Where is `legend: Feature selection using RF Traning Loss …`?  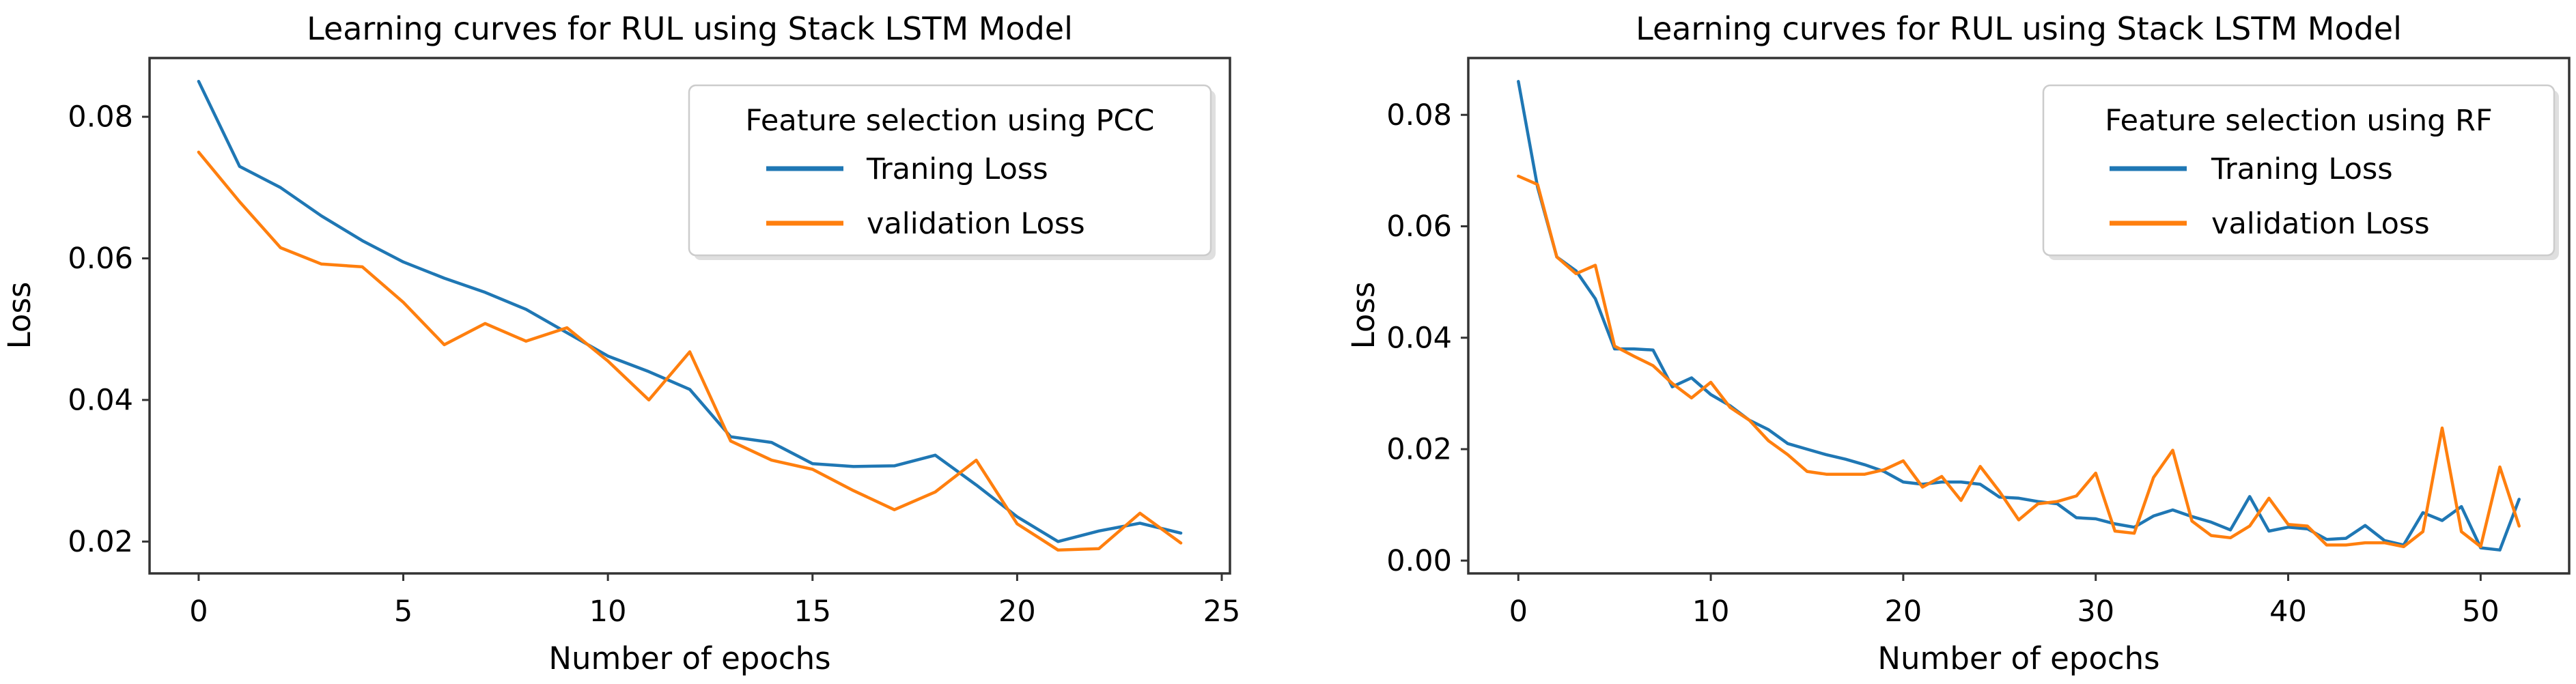
legend: Feature selection using RF Traning Loss … is located at coordinates (2300, 172).